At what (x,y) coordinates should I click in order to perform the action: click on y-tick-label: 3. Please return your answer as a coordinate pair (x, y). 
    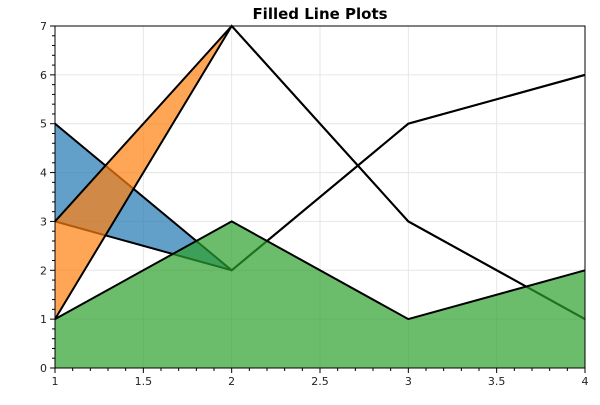
    Looking at the image, I should click on (43, 221).